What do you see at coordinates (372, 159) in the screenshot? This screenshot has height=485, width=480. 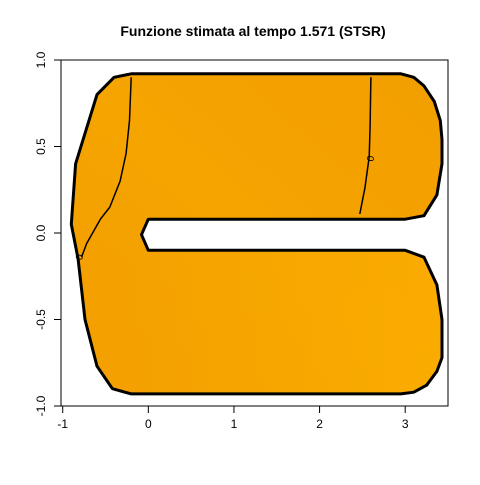 I see `contour-label-1: 0` at bounding box center [372, 159].